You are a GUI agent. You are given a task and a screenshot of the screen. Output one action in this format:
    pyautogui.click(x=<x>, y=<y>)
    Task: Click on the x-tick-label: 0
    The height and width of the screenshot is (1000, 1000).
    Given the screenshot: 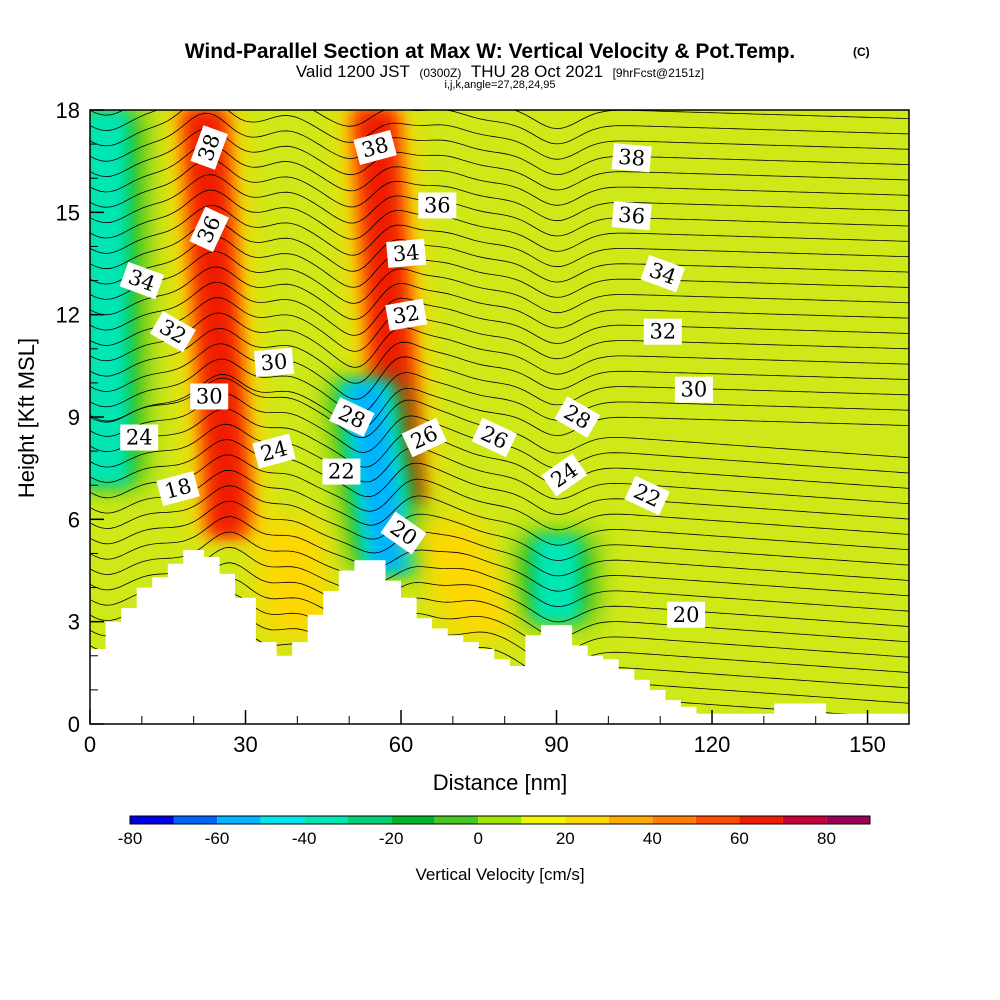 What is the action you would take?
    pyautogui.click(x=90, y=744)
    